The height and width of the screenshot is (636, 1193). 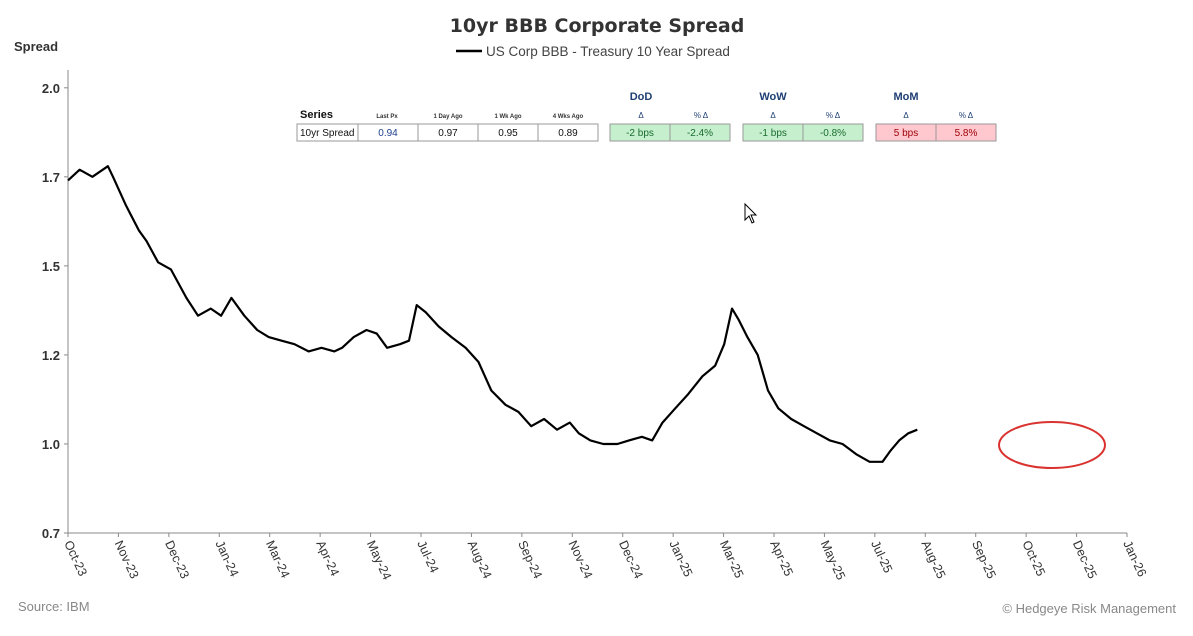 What do you see at coordinates (1089, 608) in the screenshot?
I see `credit-label: © Hedgeye Risk Management` at bounding box center [1089, 608].